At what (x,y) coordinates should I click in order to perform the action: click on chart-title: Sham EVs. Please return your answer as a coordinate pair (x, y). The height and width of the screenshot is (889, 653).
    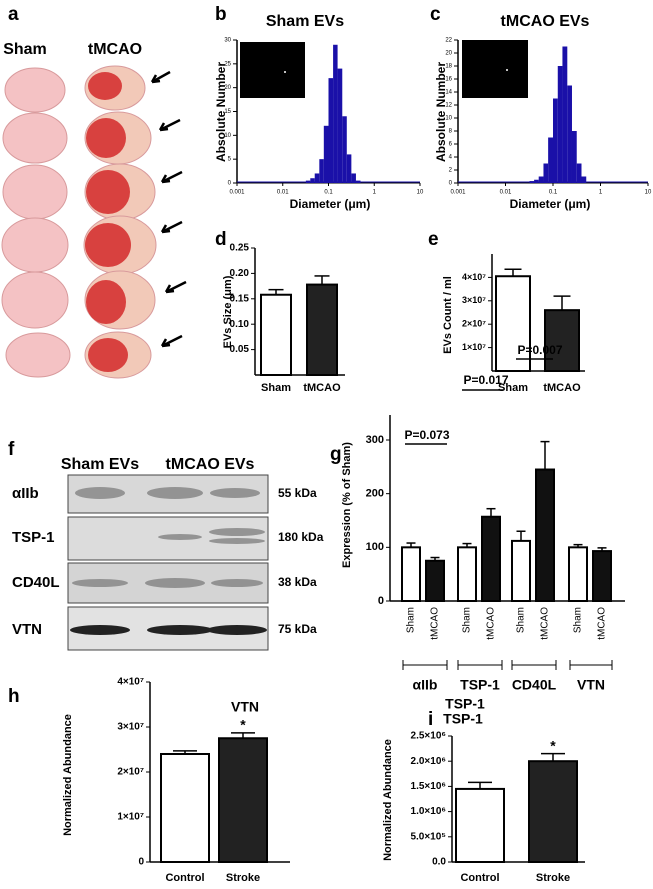
    Looking at the image, I should click on (305, 21).